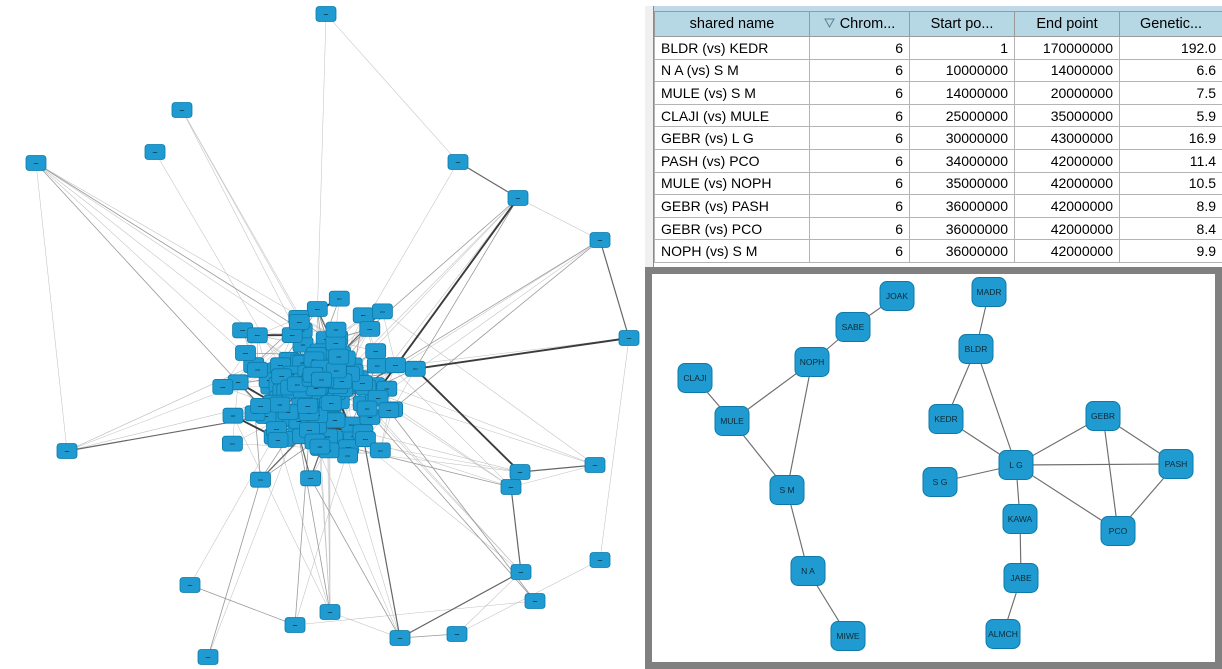 This screenshot has width=1222, height=669. I want to click on subnetwork-node-sabe: SABE, so click(853, 327).